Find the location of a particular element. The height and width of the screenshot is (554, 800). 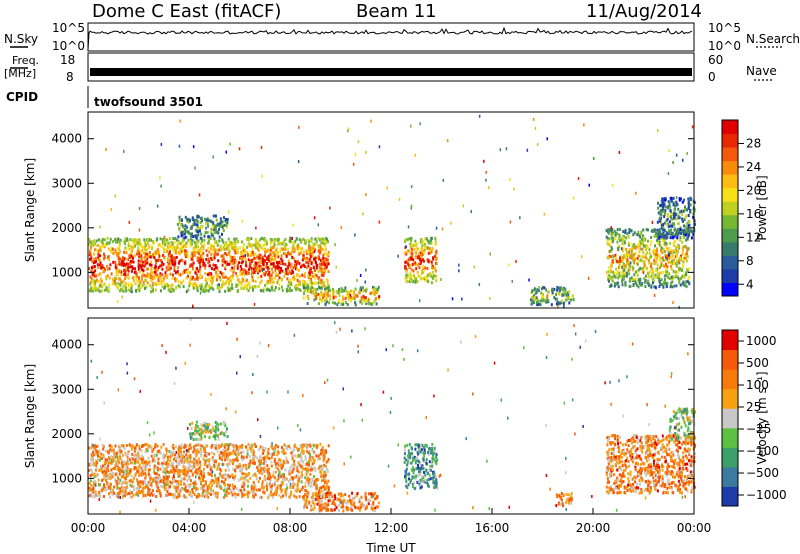

cpid-panel: CPID twofsound 3501 is located at coordinates (104, 97).